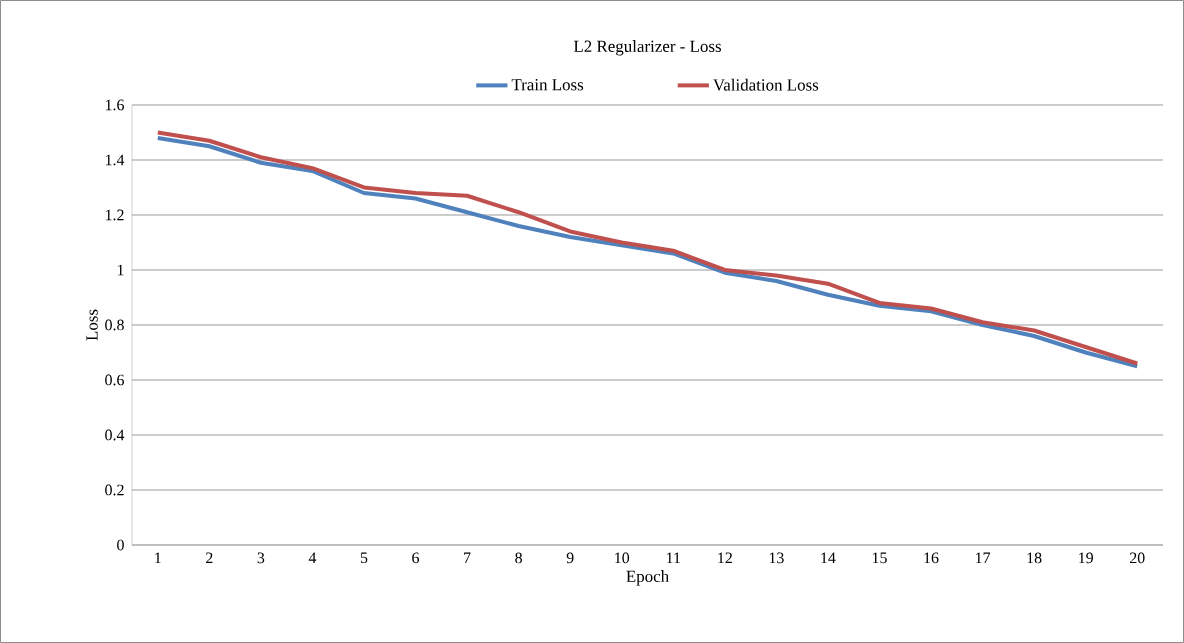  What do you see at coordinates (114, 490) in the screenshot?
I see `y-tick-label: 0.2` at bounding box center [114, 490].